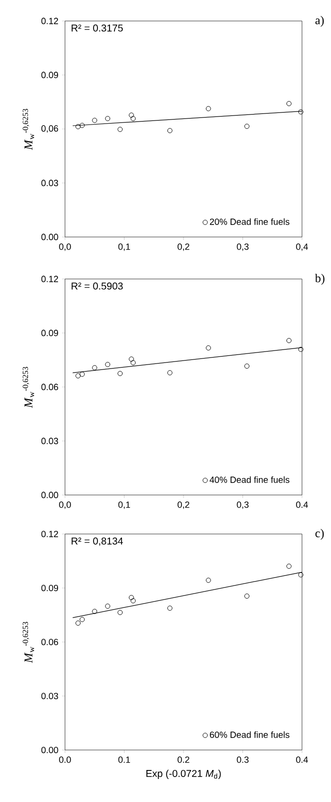 The height and width of the screenshot is (802, 331). I want to click on annotation: R² = 0.3175, so click(97, 28).